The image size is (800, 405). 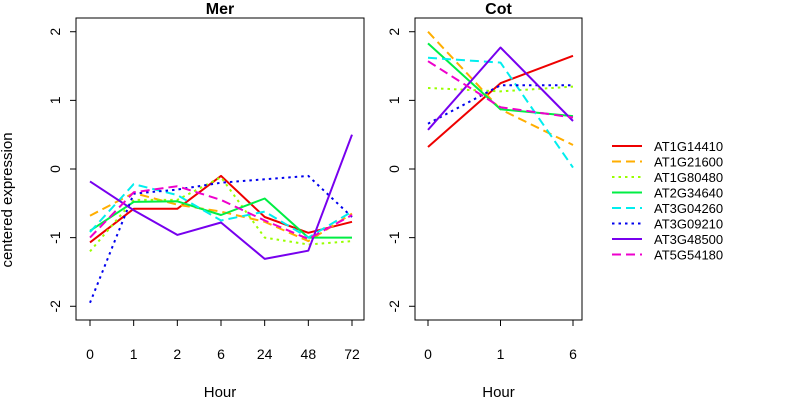 I want to click on legend-label-at1g21600: AT1G21600, so click(x=688, y=162).